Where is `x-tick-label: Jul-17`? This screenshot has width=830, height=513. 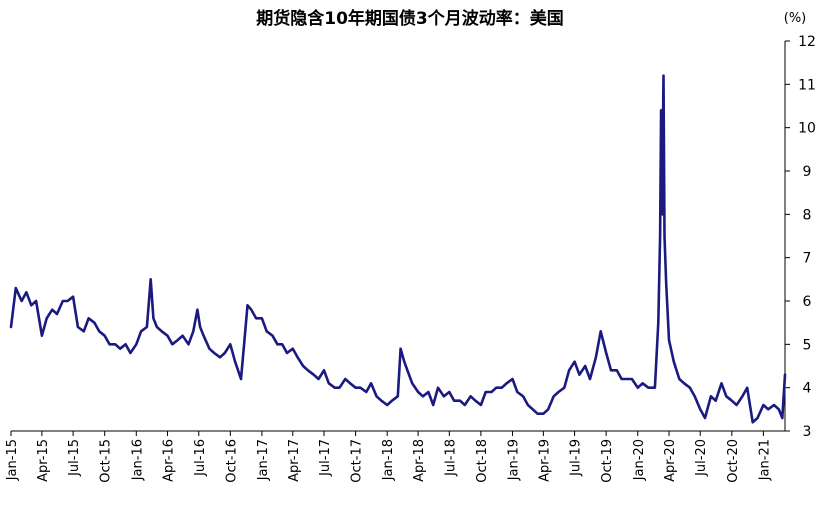 x-tick-label: Jul-17 is located at coordinates (325, 458).